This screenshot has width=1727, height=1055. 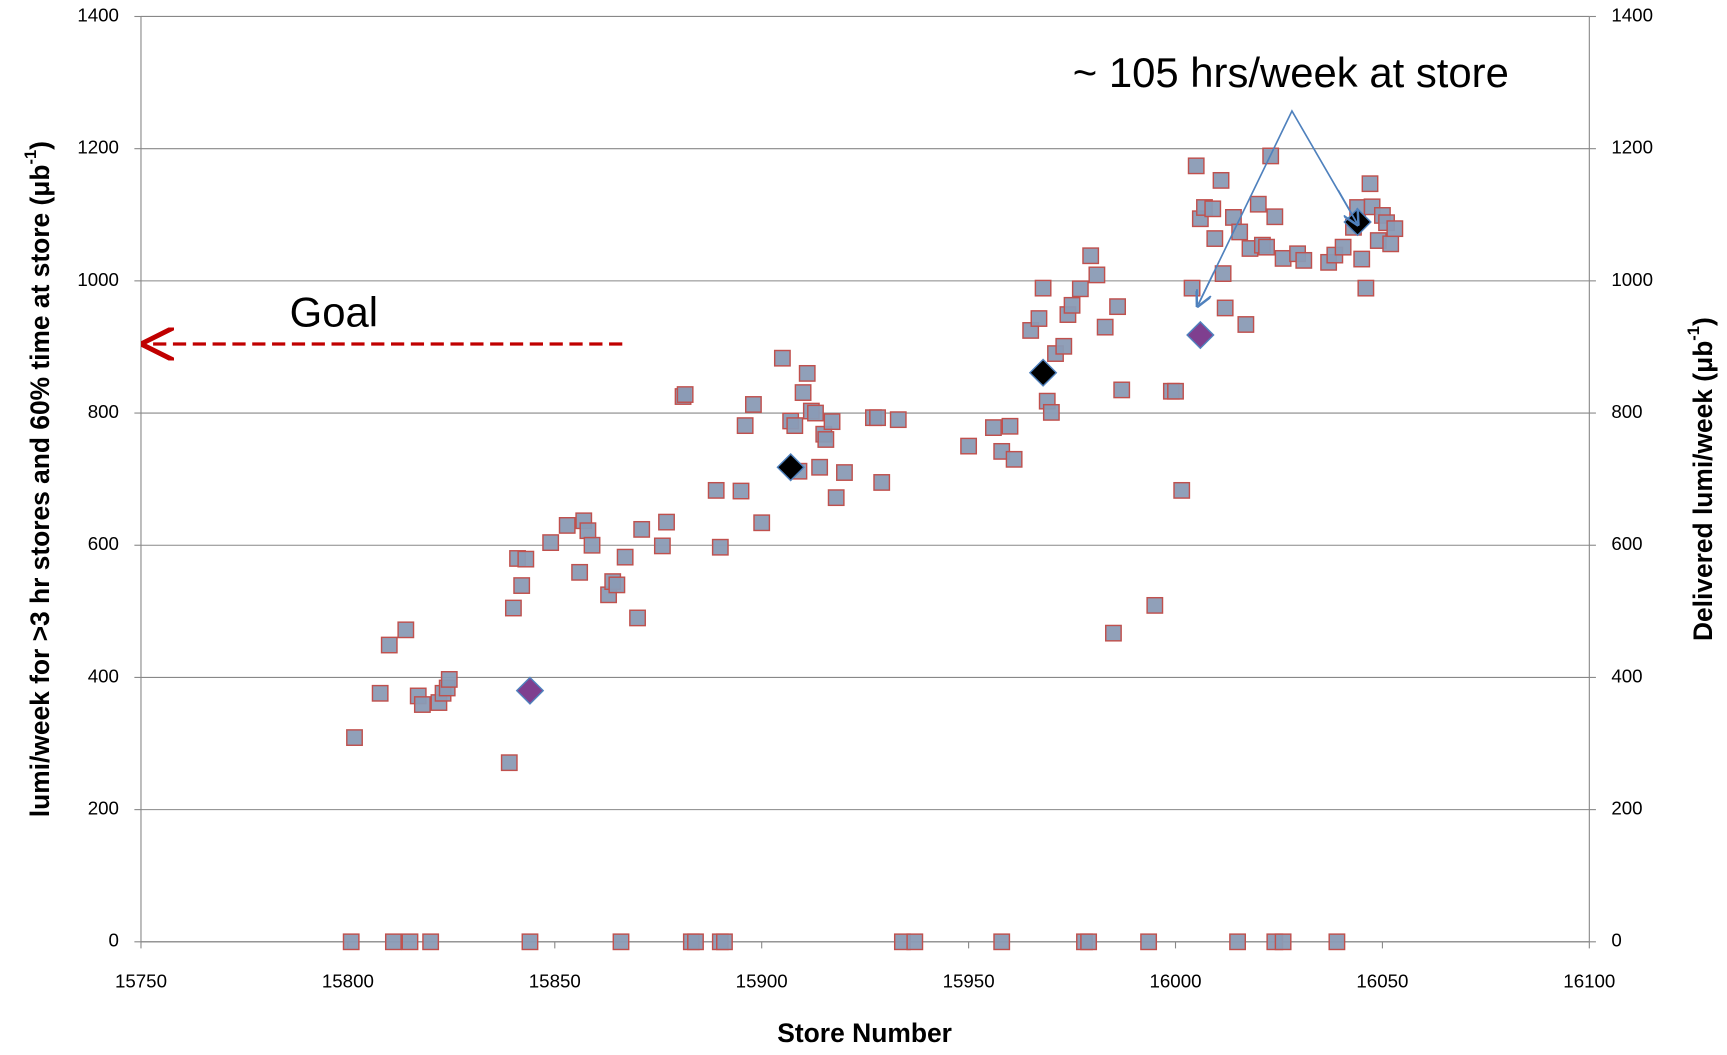 I want to click on y-label-sup: -1, so click(x=31, y=157).